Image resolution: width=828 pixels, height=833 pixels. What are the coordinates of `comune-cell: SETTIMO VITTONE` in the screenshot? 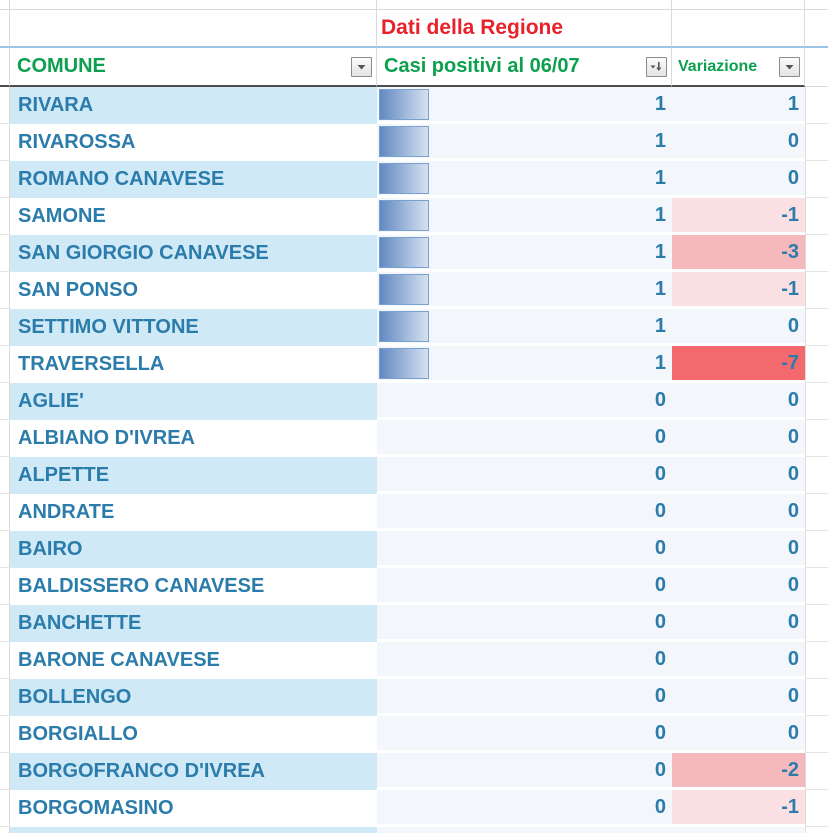 It's located at (193, 327).